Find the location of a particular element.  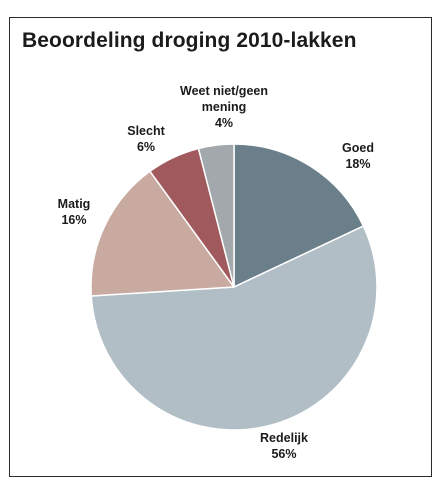

slice-value-label: 18% is located at coordinates (357, 164).